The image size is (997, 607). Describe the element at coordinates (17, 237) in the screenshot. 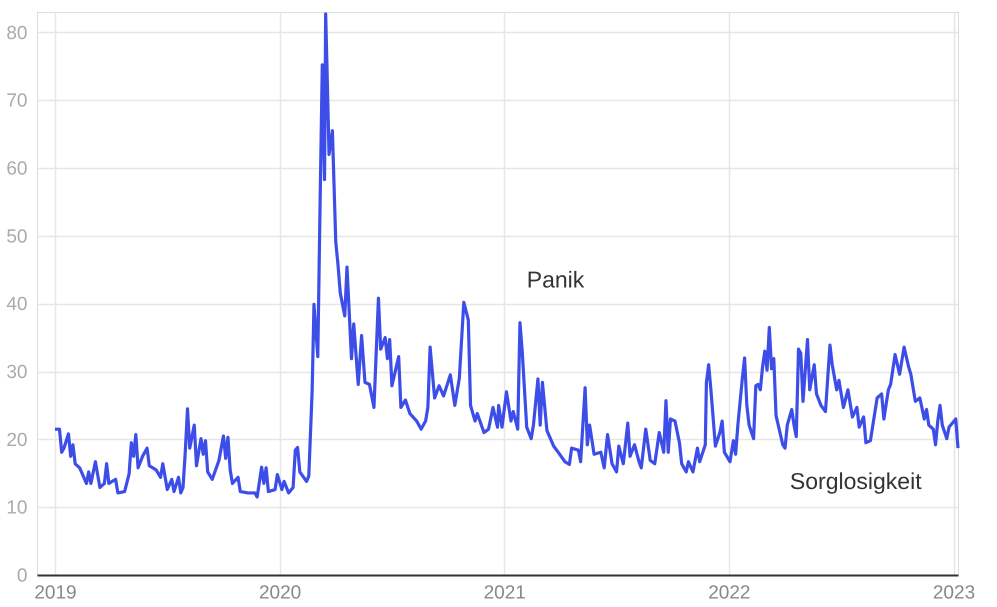

I see `y-tick-label: 50` at that location.